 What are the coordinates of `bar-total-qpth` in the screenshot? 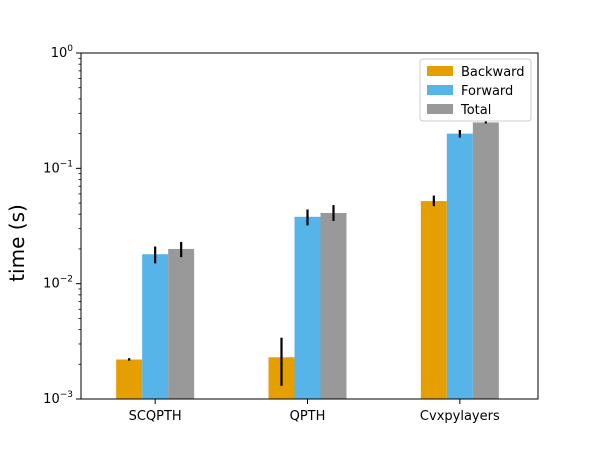 It's located at (333, 305).